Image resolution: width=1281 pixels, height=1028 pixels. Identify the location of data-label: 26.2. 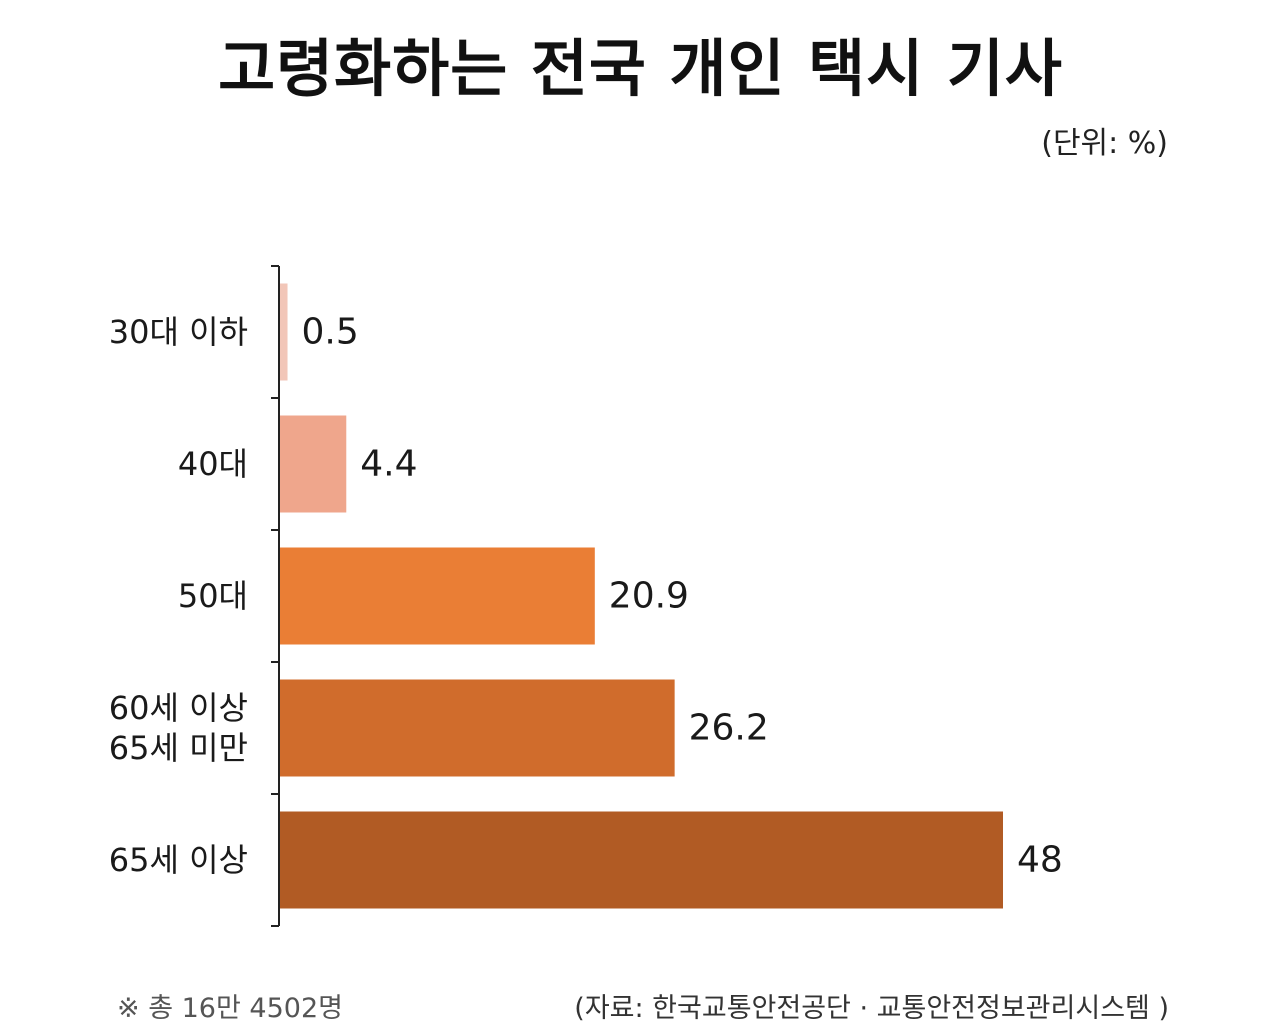
(729, 728).